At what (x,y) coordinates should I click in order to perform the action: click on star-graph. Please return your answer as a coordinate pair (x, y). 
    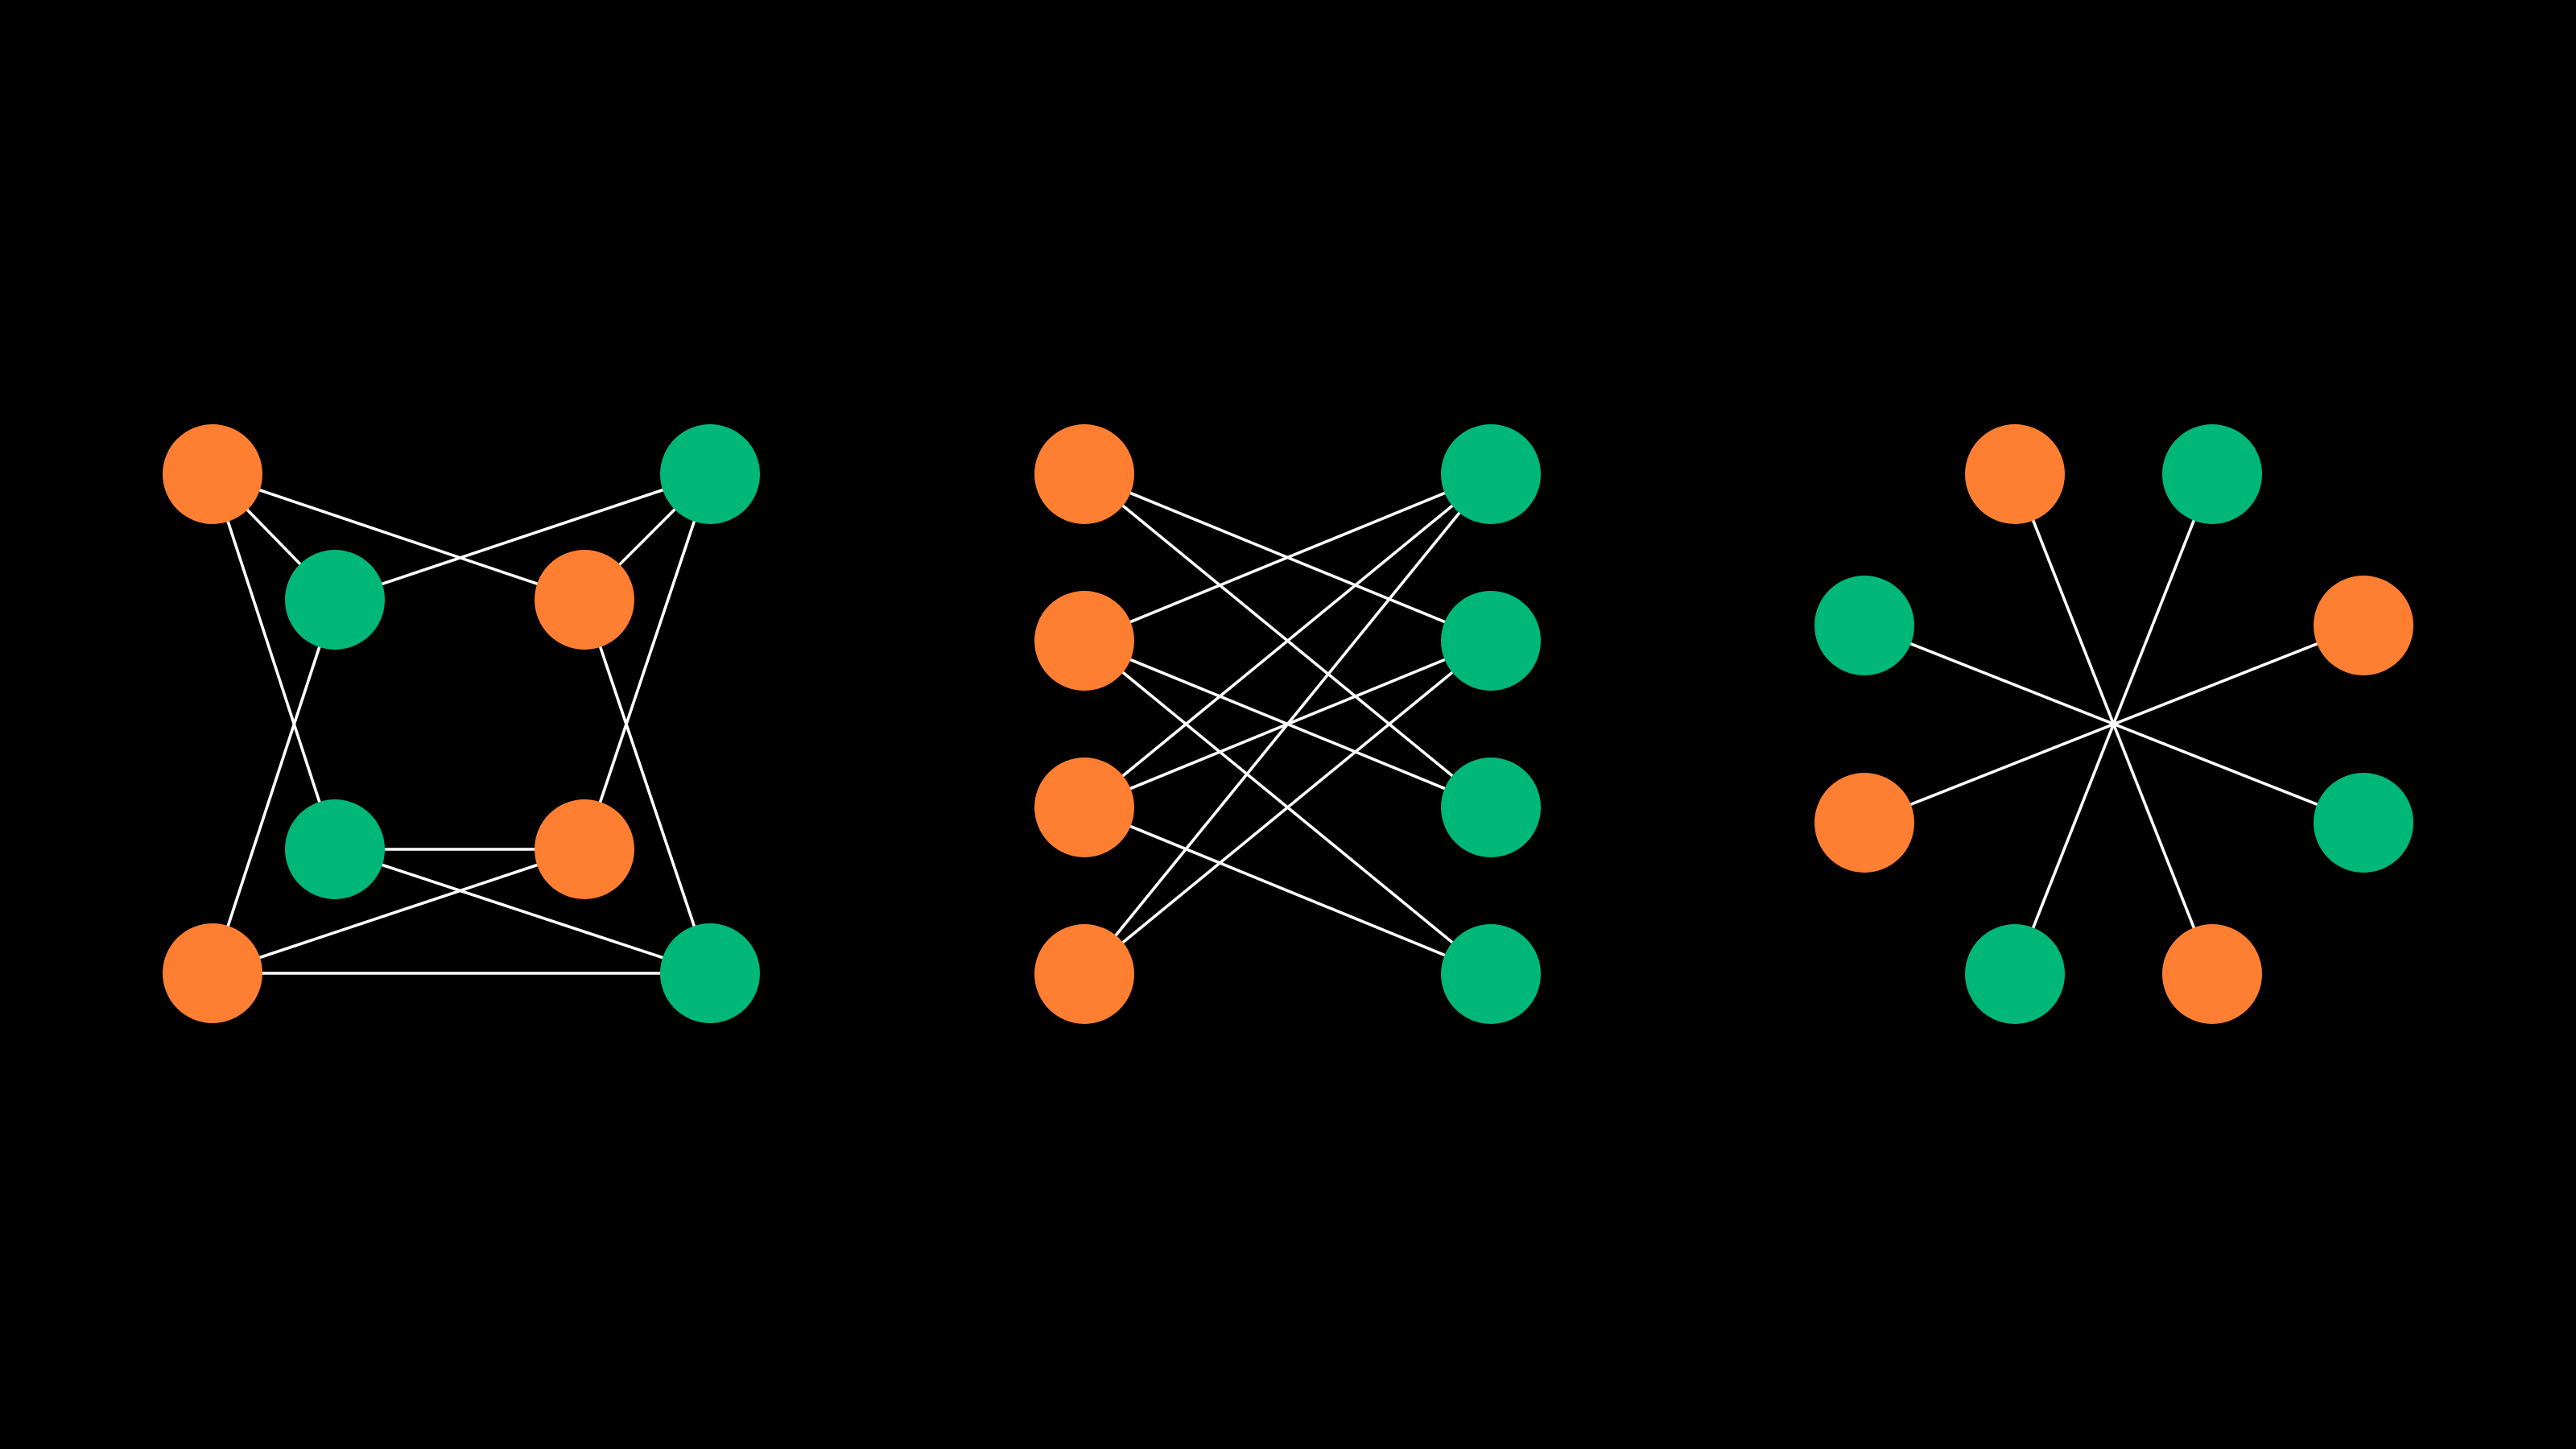
    Looking at the image, I should click on (2113, 724).